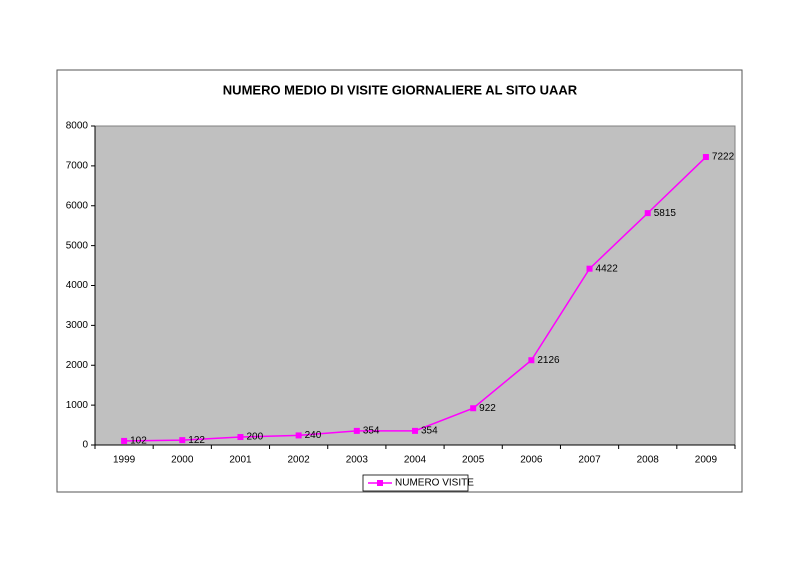 Image resolution: width=800 pixels, height=565 pixels. Describe the element at coordinates (434, 483) in the screenshot. I see `legend-label: NUMERO VISITE` at that location.